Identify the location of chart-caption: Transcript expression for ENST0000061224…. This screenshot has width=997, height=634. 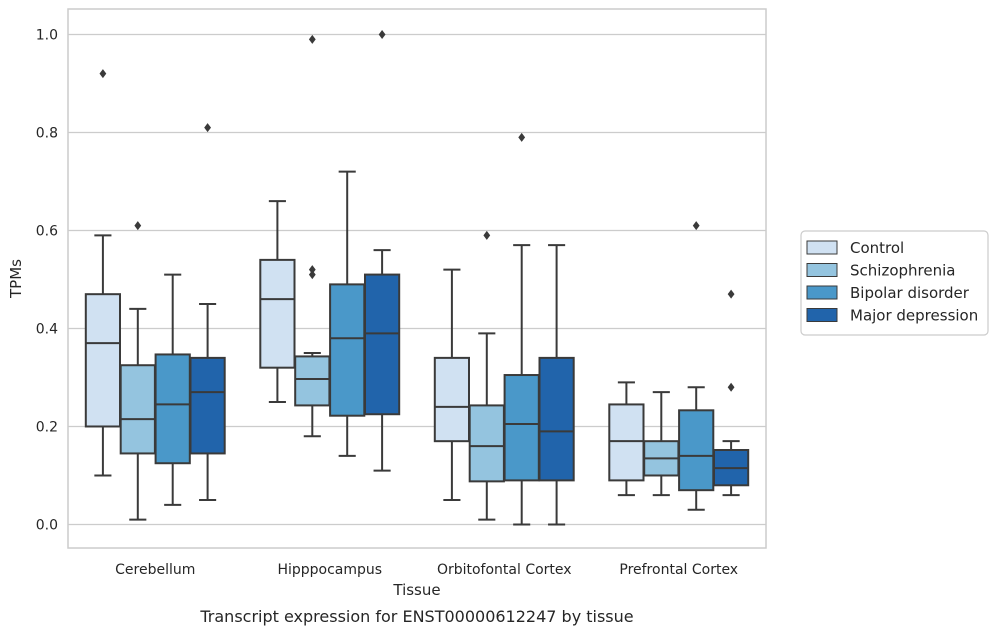
(416, 616).